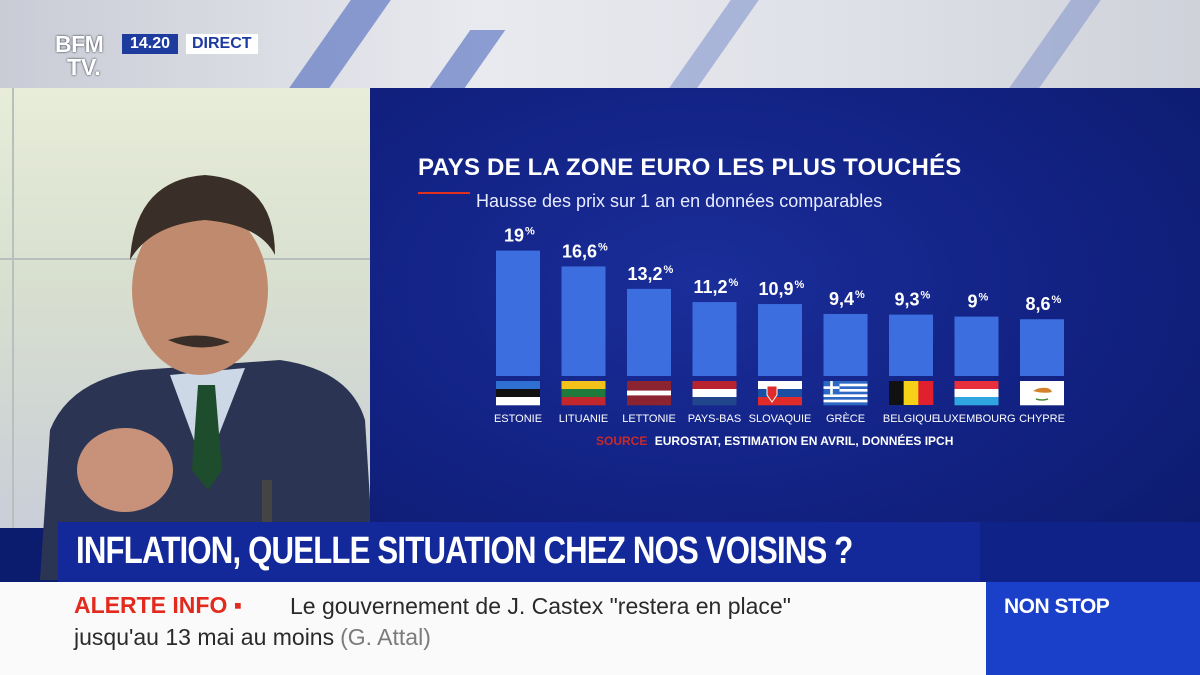 The width and height of the screenshot is (1200, 675). Describe the element at coordinates (1090, 552) in the screenshot. I see `headline-banner-extension` at that location.